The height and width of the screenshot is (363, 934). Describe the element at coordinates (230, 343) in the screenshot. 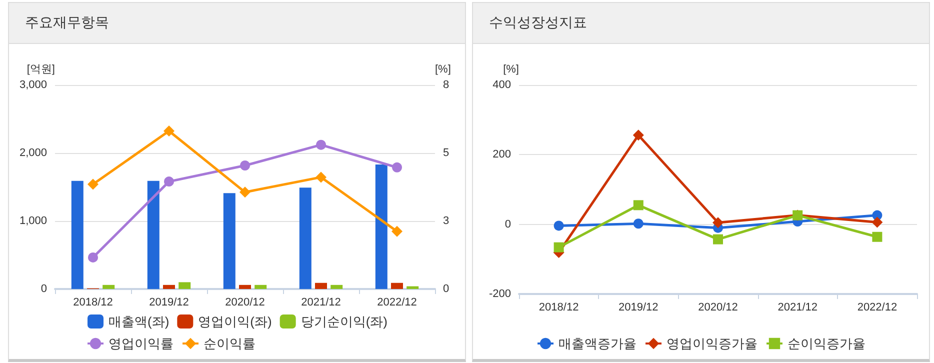

I see `legend-label: 순이익률` at that location.